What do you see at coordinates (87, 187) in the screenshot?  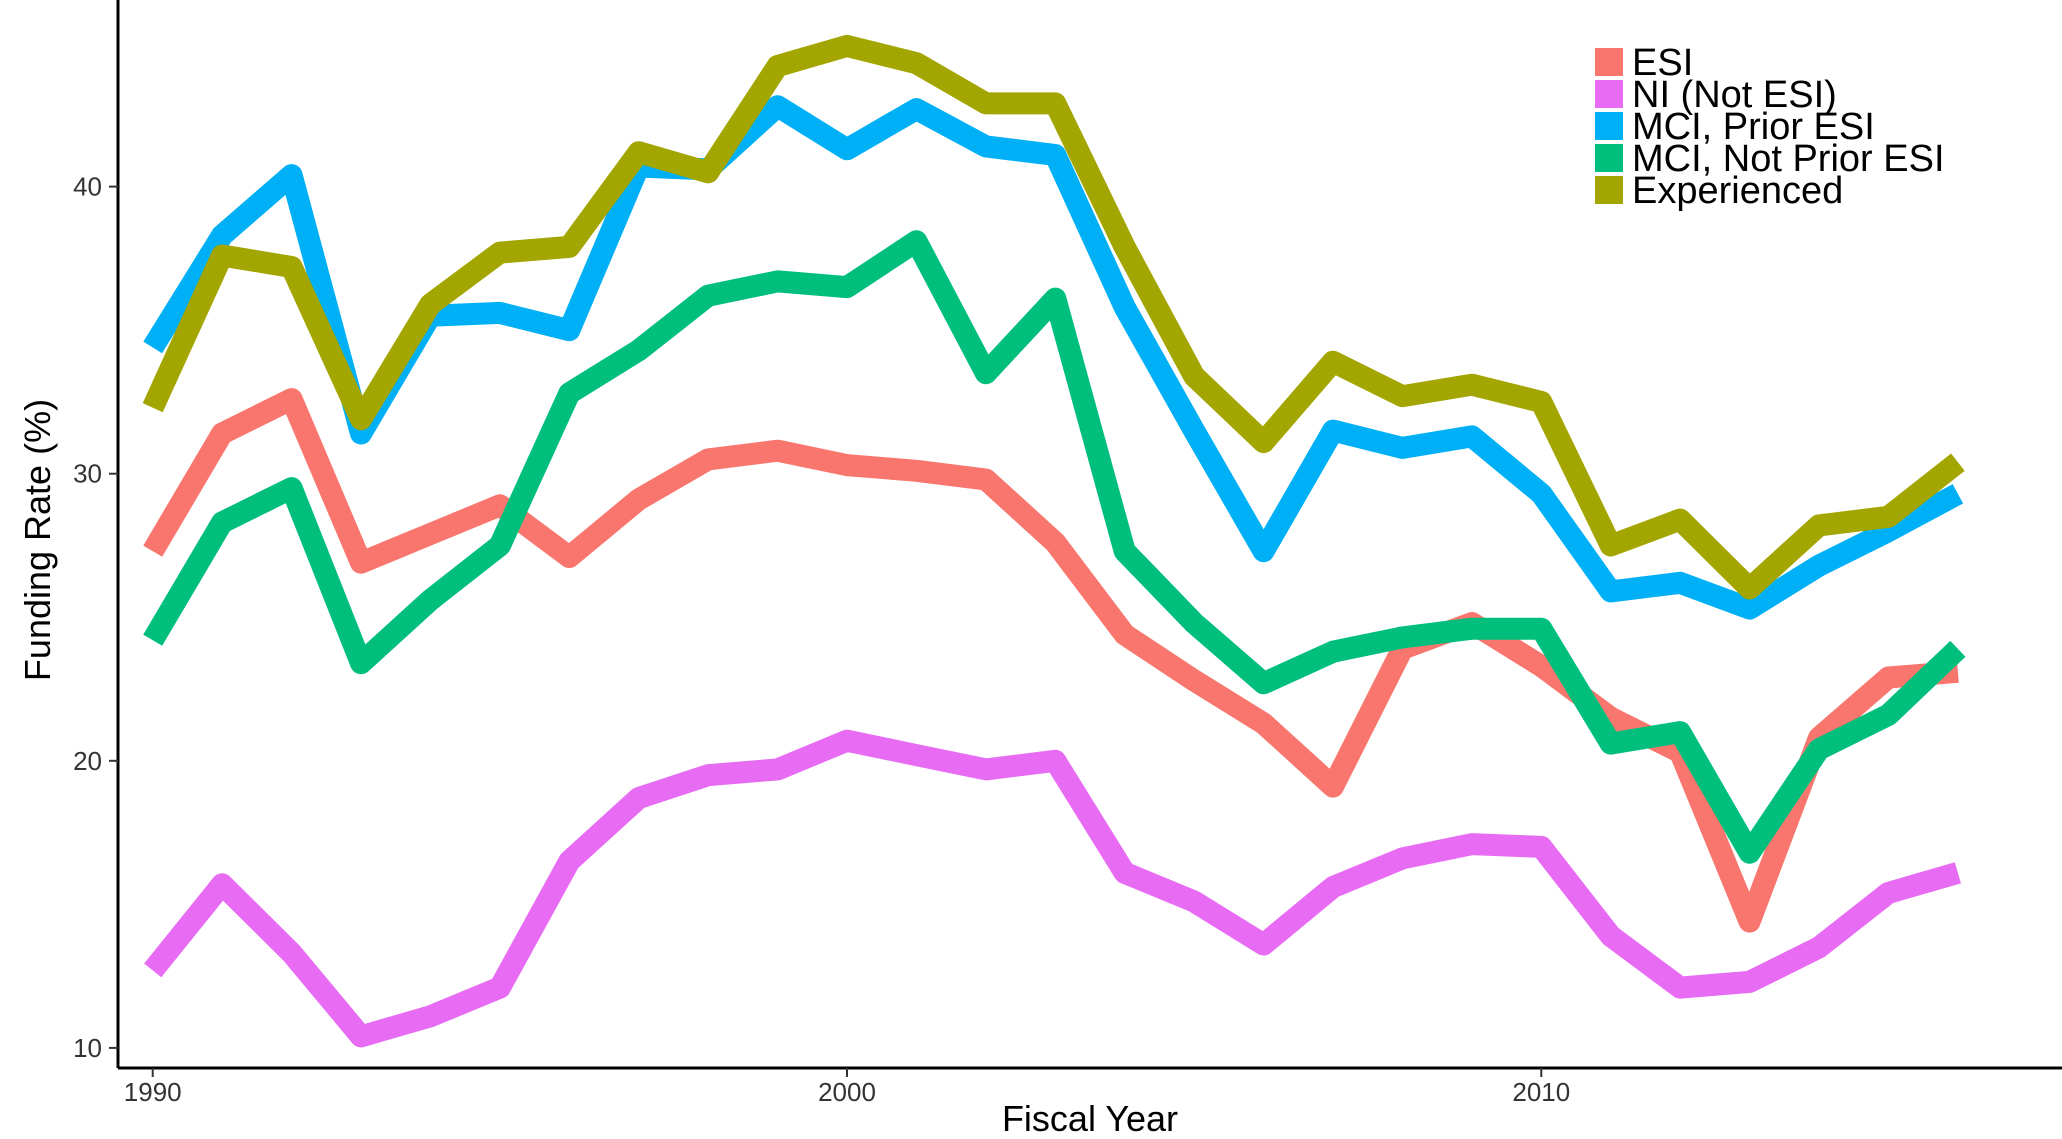 I see `y-tick-label: 40` at bounding box center [87, 187].